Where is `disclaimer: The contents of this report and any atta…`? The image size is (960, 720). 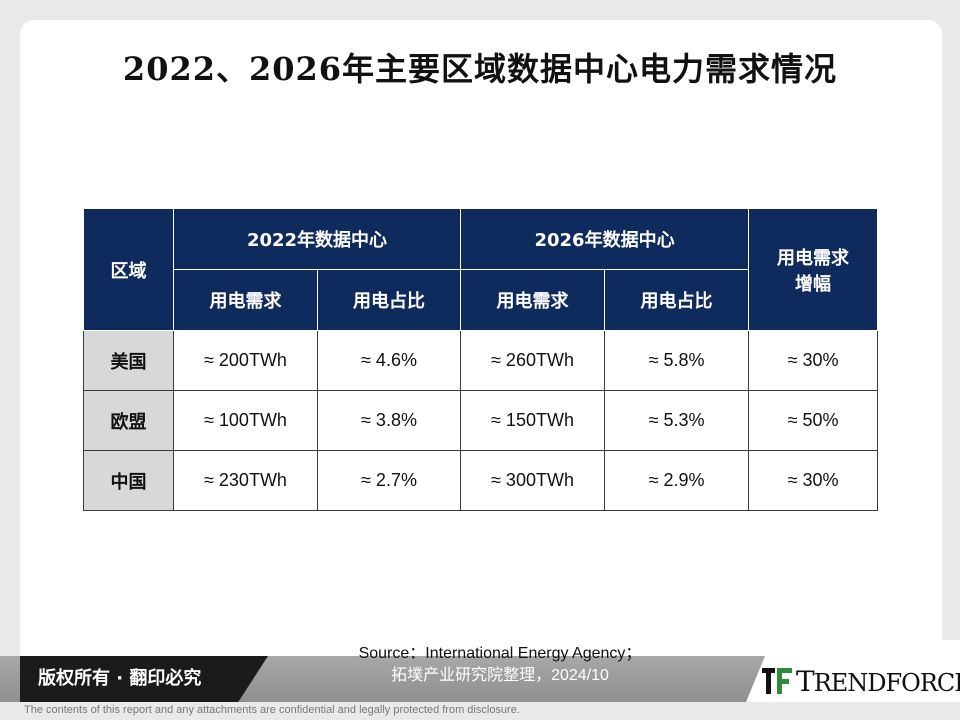
disclaimer: The contents of this report and any atta… is located at coordinates (272, 710).